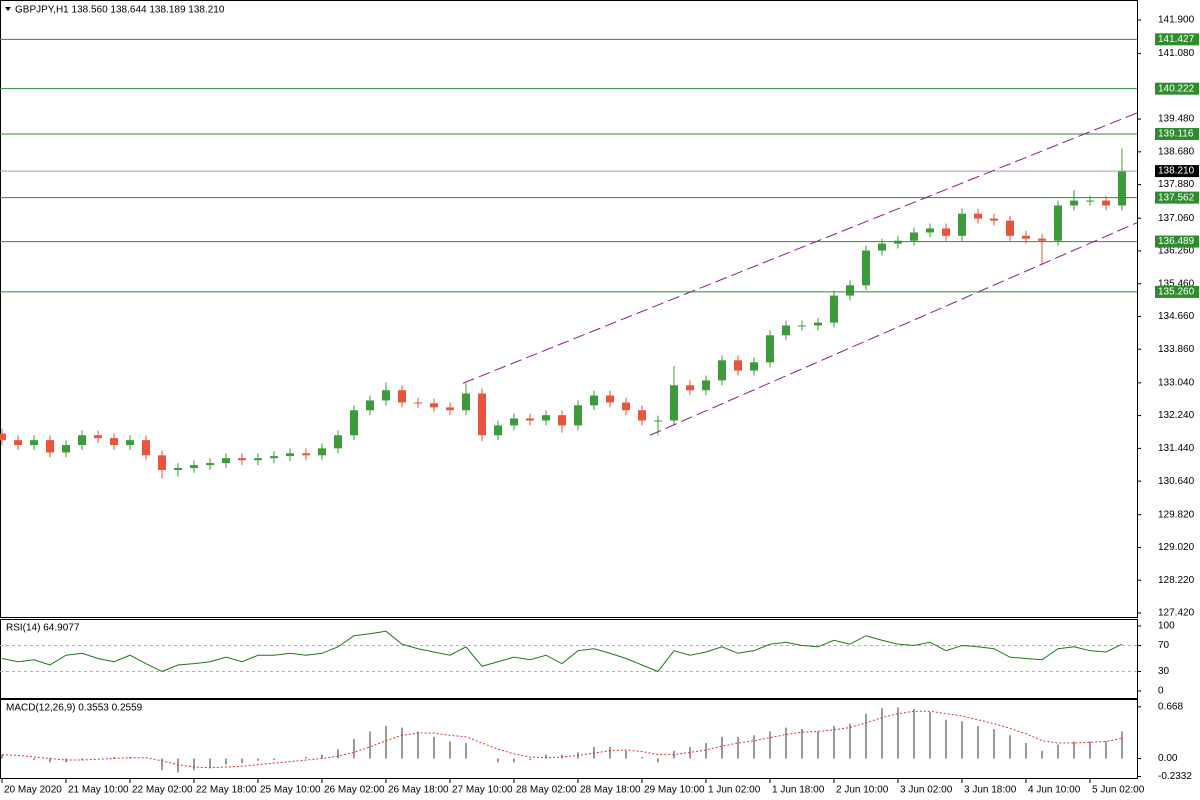 Image resolution: width=1200 pixels, height=800 pixels. What do you see at coordinates (546, 790) in the screenshot?
I see `x-tick-label: 28 May 02:00` at bounding box center [546, 790].